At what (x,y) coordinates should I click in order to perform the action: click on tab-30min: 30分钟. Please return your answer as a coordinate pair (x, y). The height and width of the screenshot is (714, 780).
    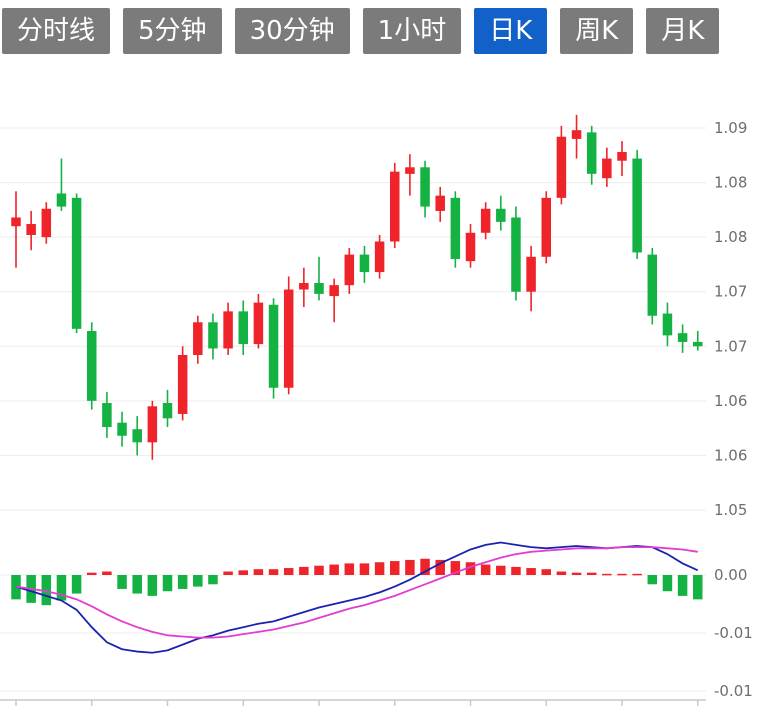
    Looking at the image, I should click on (292, 31).